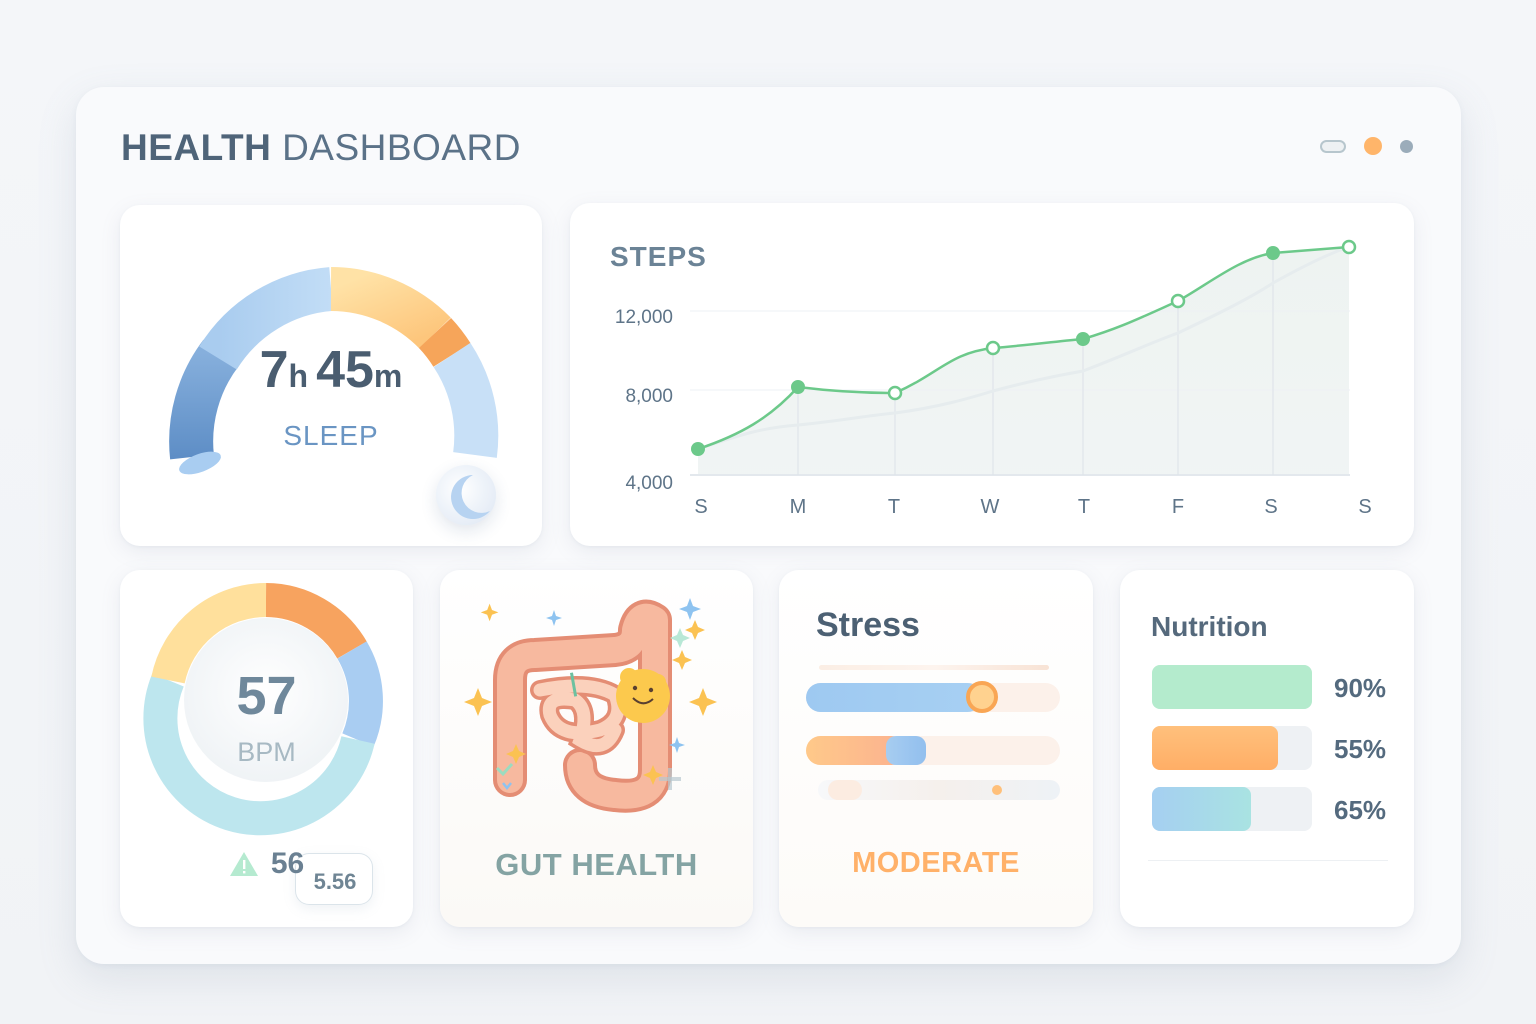  Describe the element at coordinates (990, 507) in the screenshot. I see `x-tick: W` at that location.